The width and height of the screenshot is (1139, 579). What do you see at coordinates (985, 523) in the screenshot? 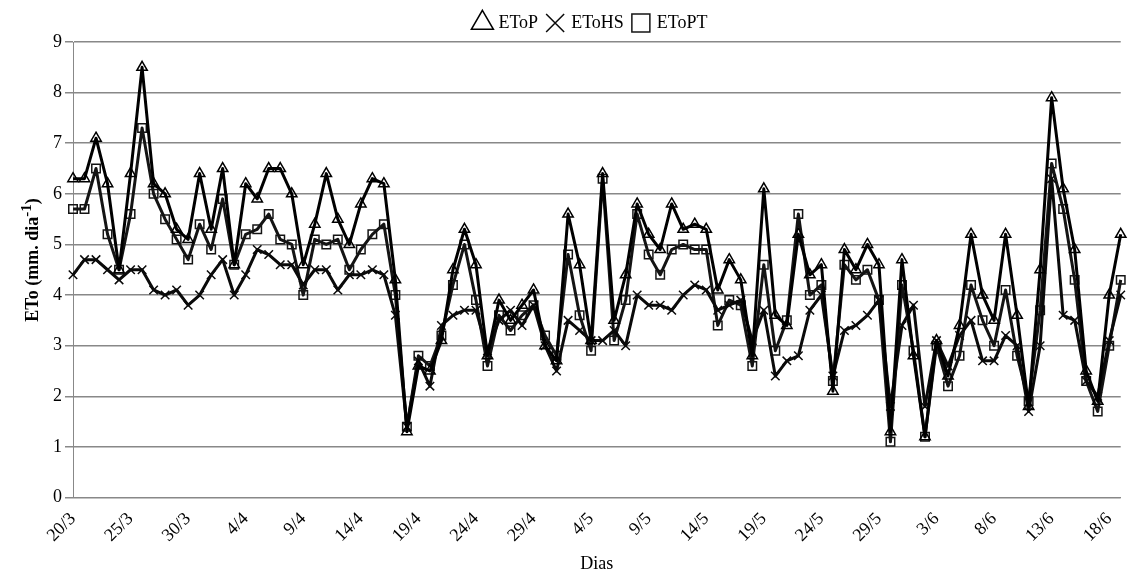
I see `x-tick-label: 8/6` at bounding box center [985, 523].